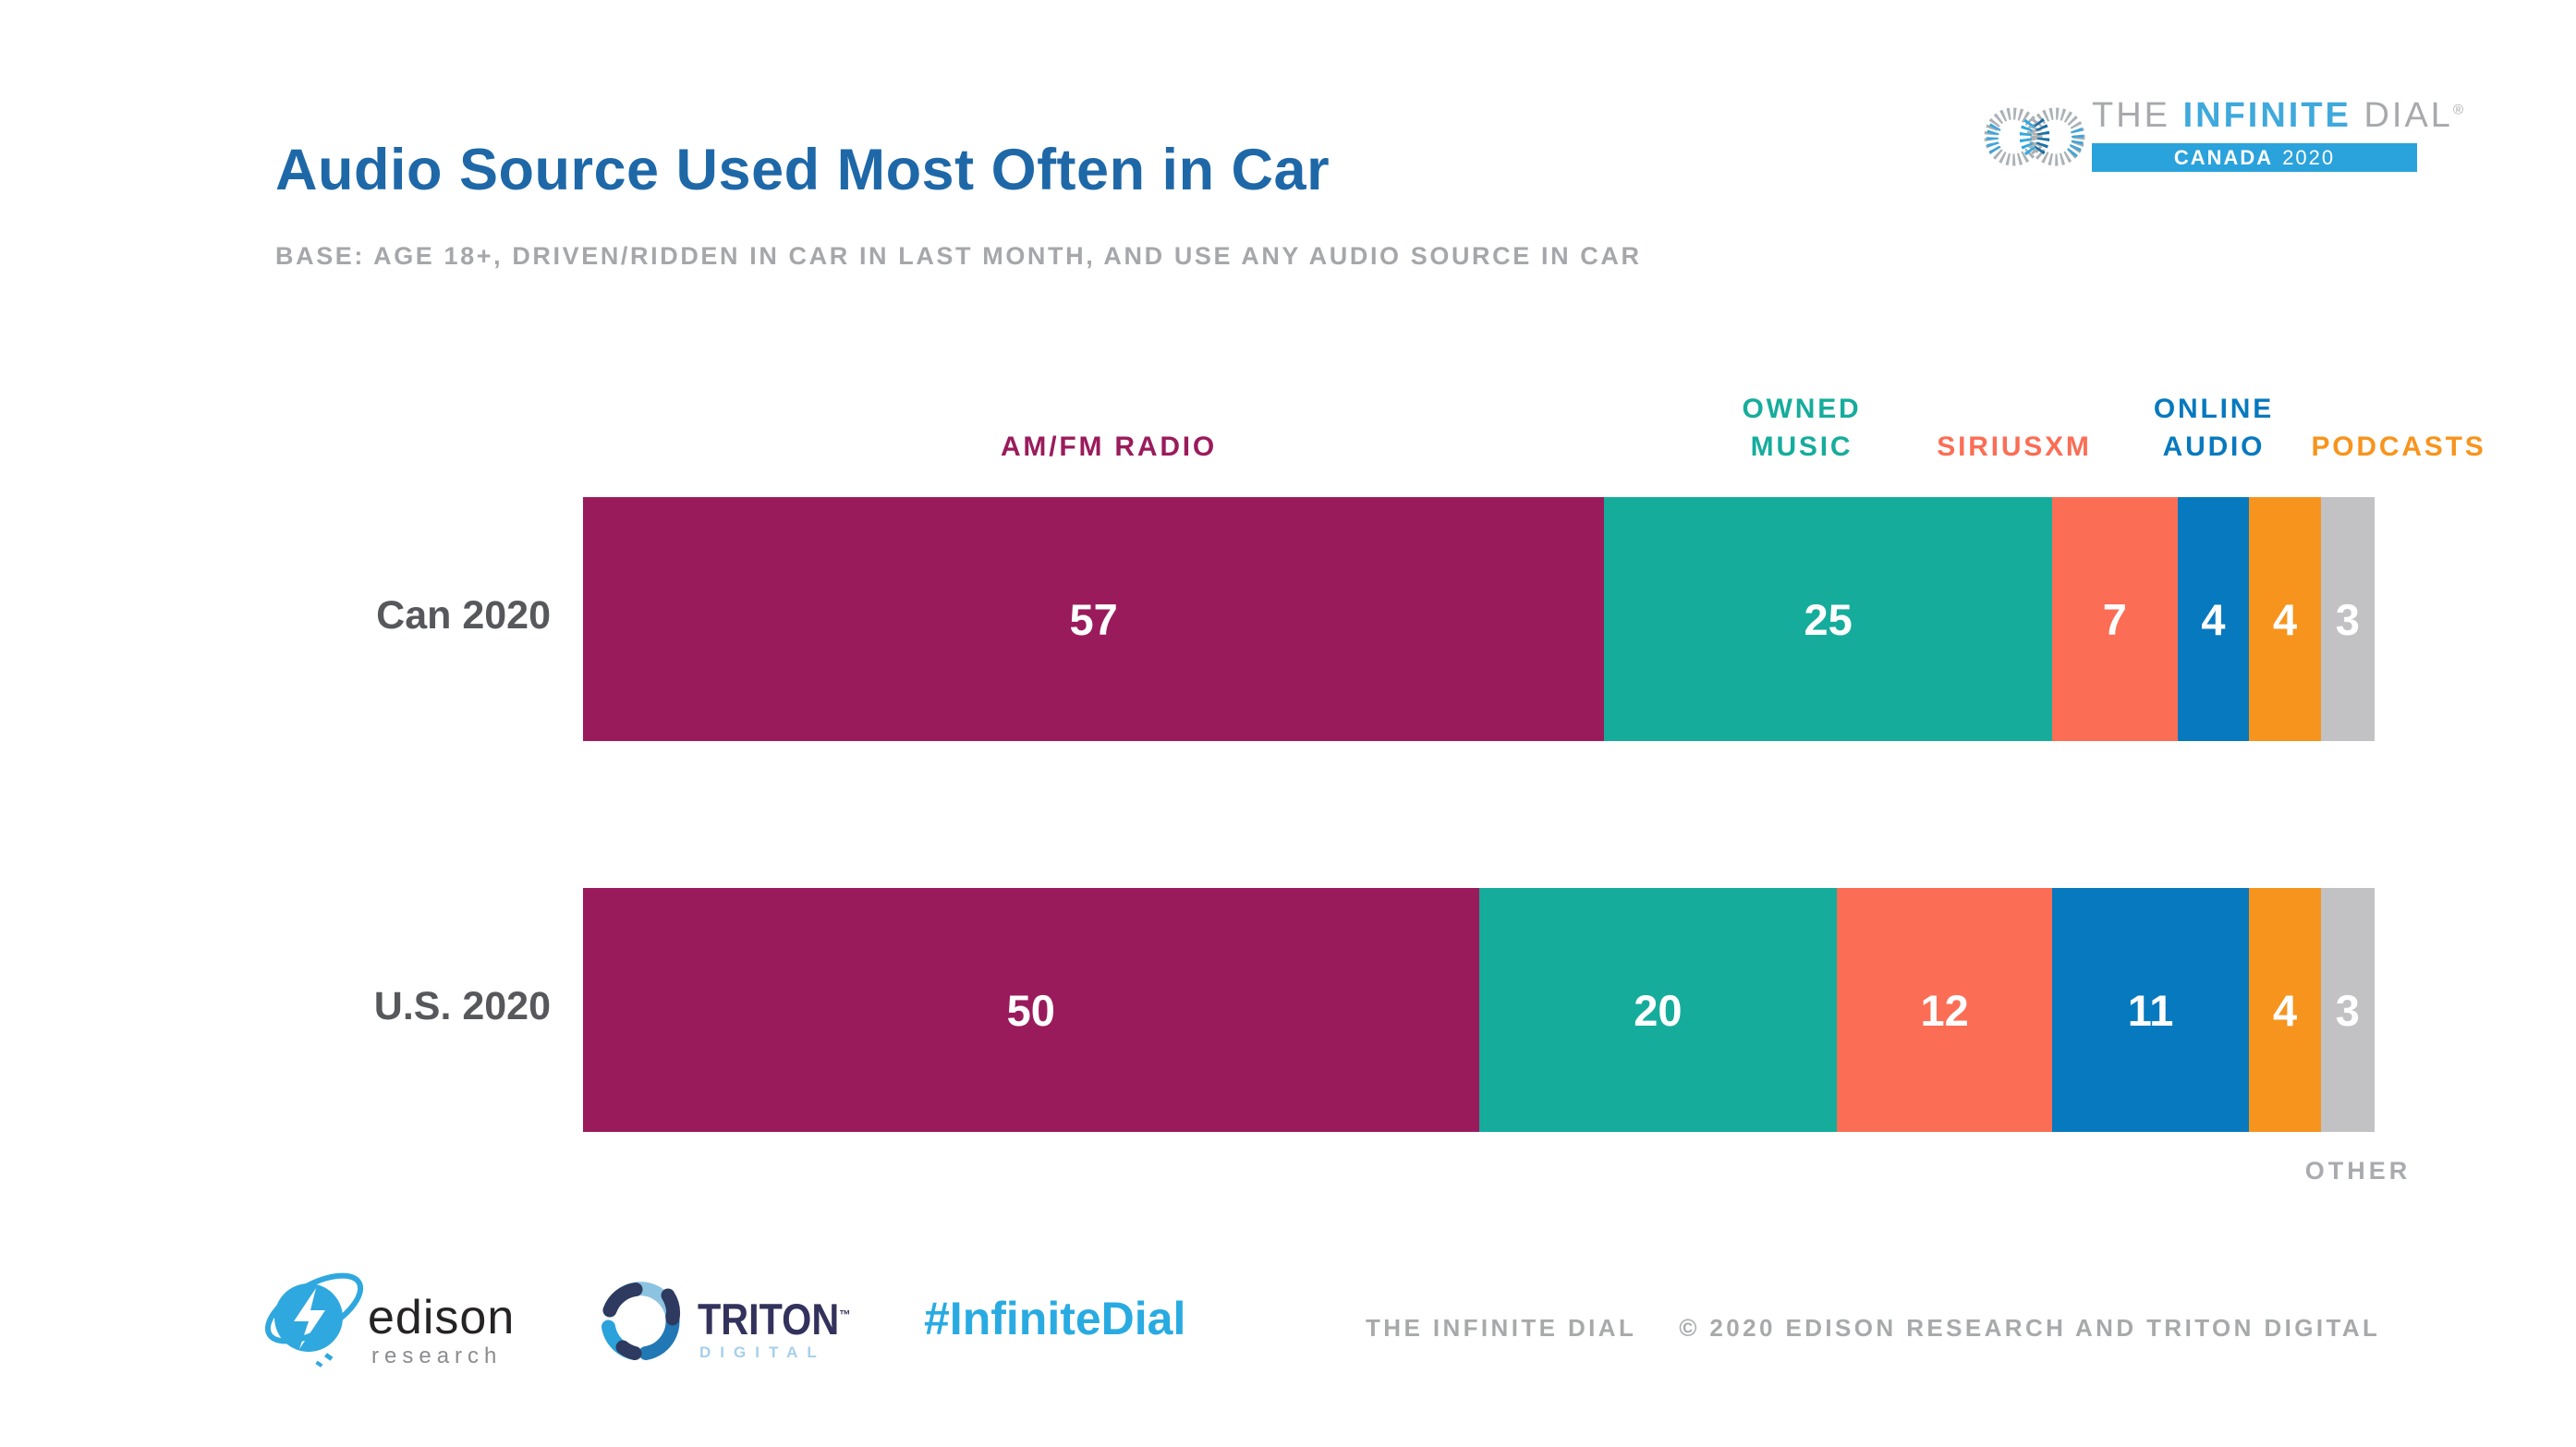 The image size is (2576, 1447). Describe the element at coordinates (2309, 157) in the screenshot. I see `banner-year: 2020` at that location.